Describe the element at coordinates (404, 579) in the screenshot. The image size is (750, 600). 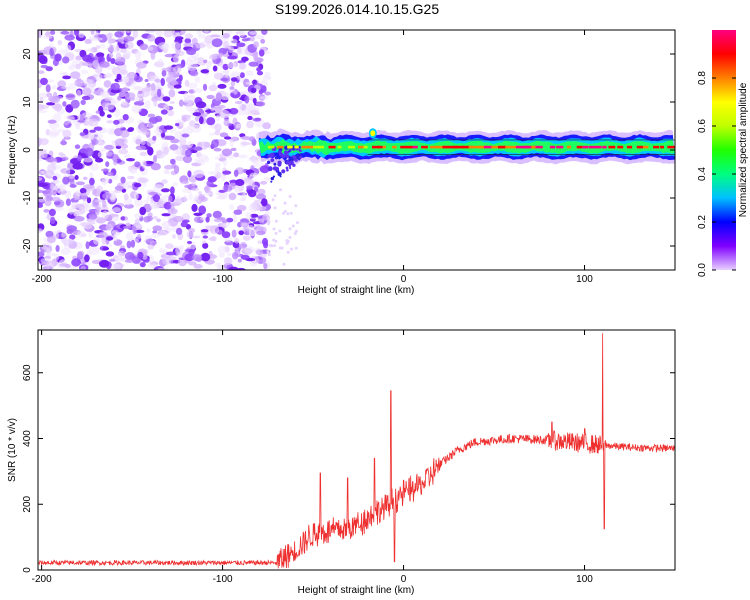
I see `x-tick-label: 0` at that location.